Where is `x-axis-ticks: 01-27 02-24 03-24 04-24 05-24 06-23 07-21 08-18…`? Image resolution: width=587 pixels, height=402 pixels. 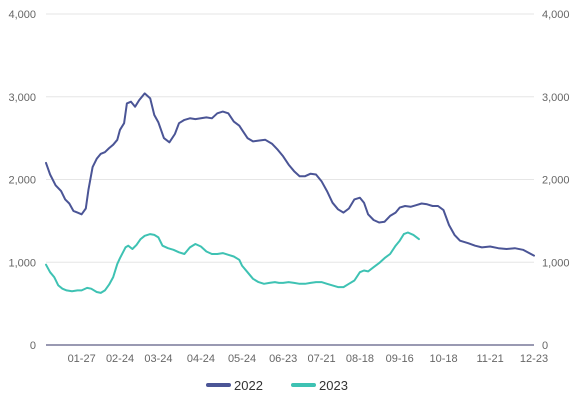
x-axis-ticks: 01-27 02-24 03-24 04-24 05-24 06-23 07-21 08-18… is located at coordinates (308, 359).